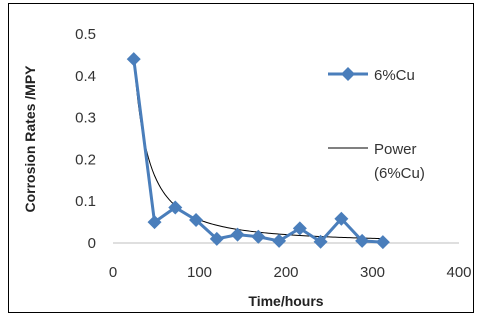  What do you see at coordinates (92, 243) in the screenshot?
I see `y-tick-label: 0` at bounding box center [92, 243].